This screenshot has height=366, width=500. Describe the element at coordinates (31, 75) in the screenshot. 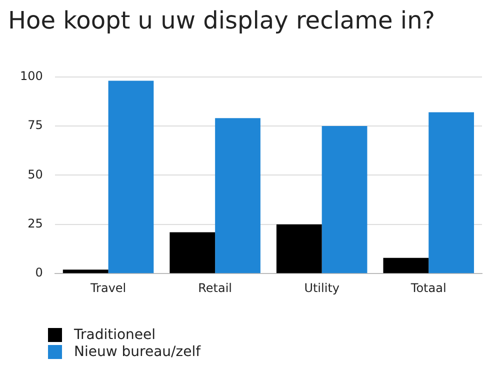

I see `y-tick-label: 100` at that location.